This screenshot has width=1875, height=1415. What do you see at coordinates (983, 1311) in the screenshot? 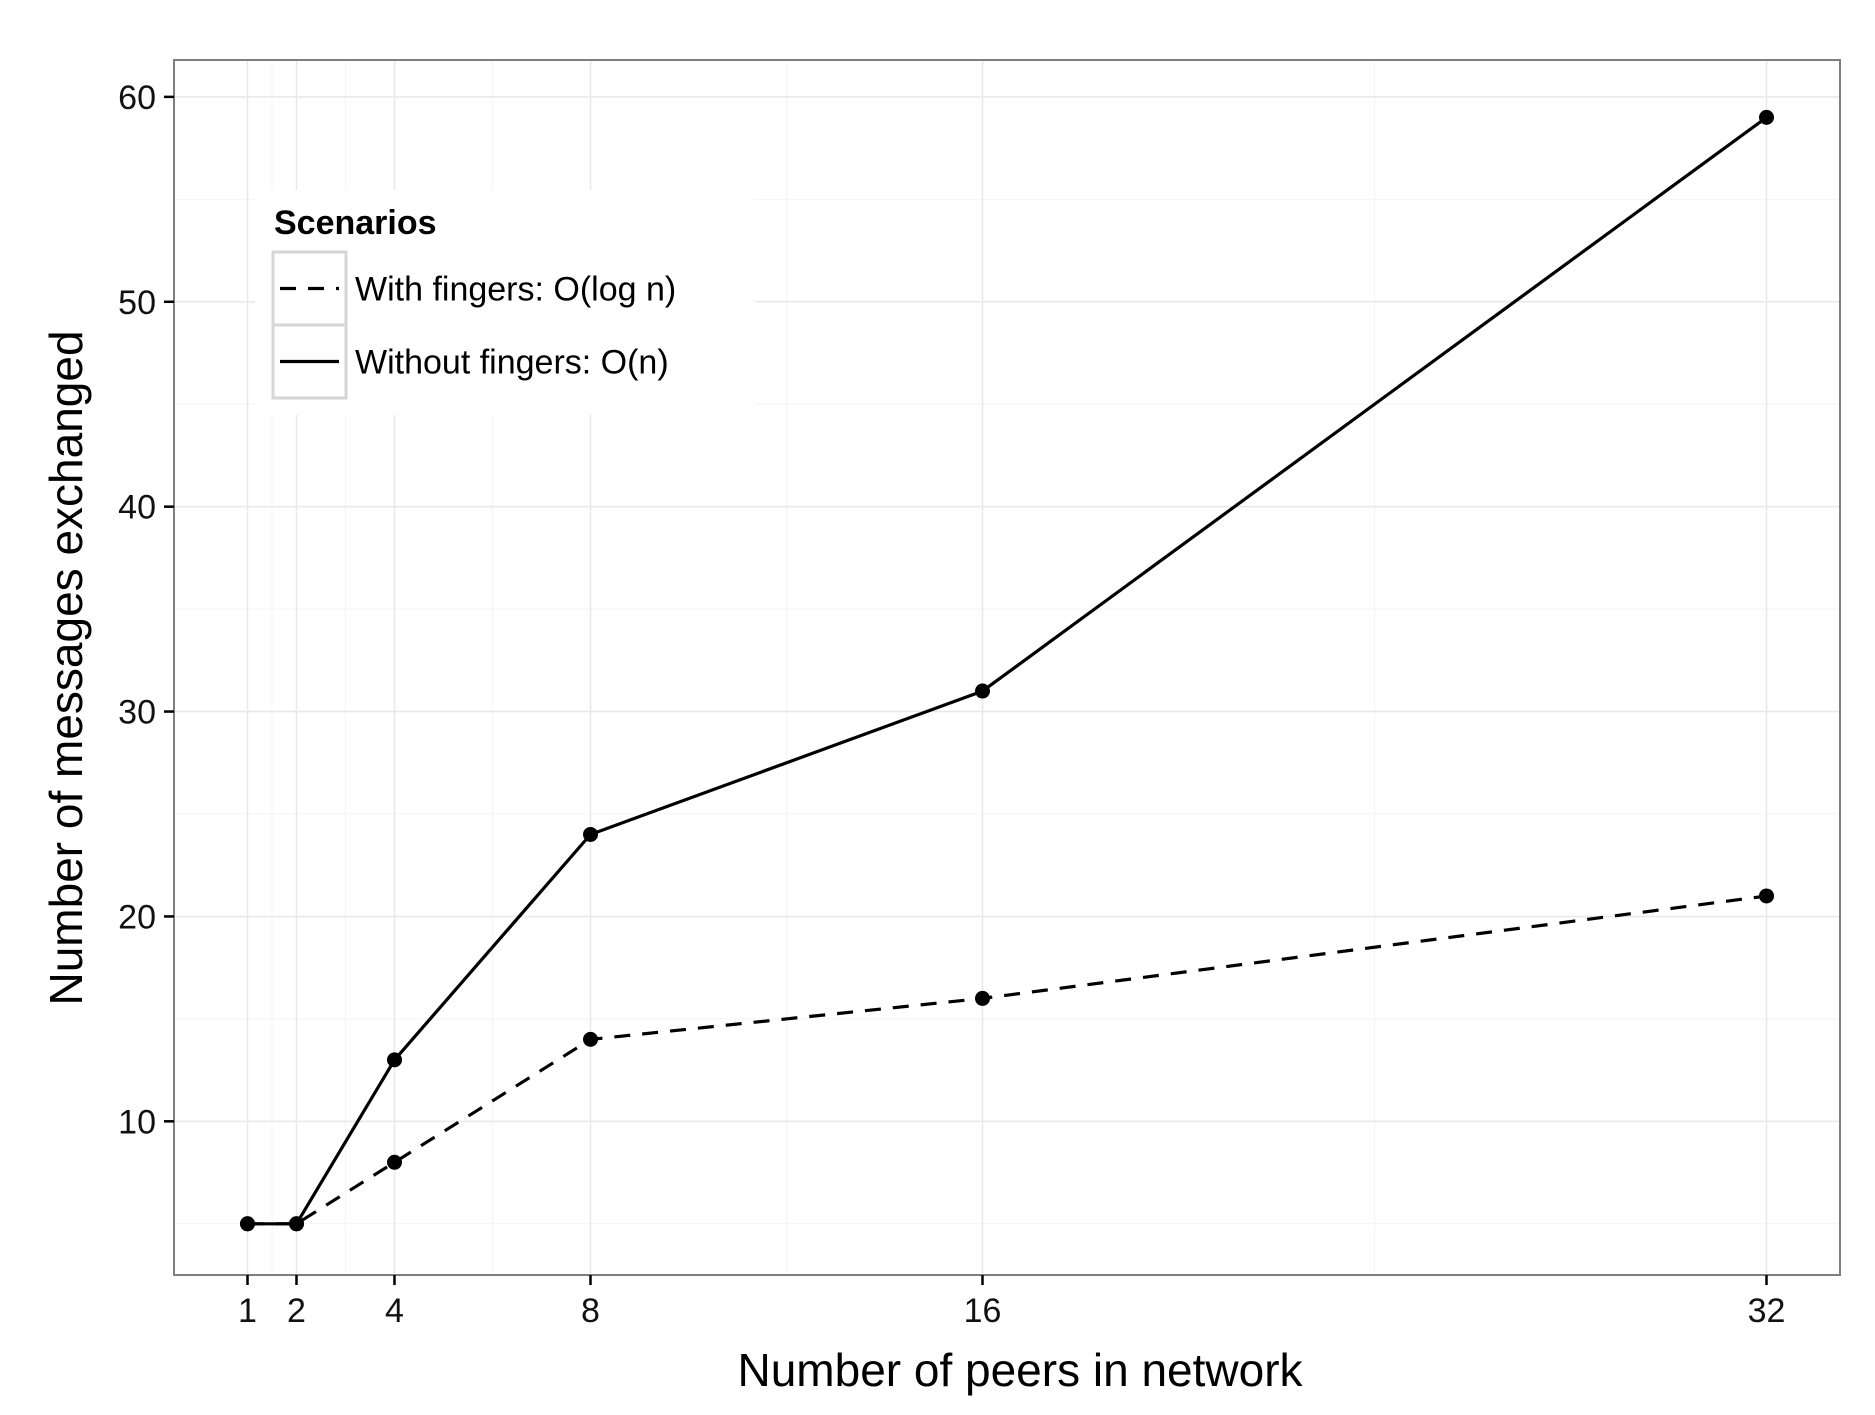
I see `x-tick-label: 16` at bounding box center [983, 1311].